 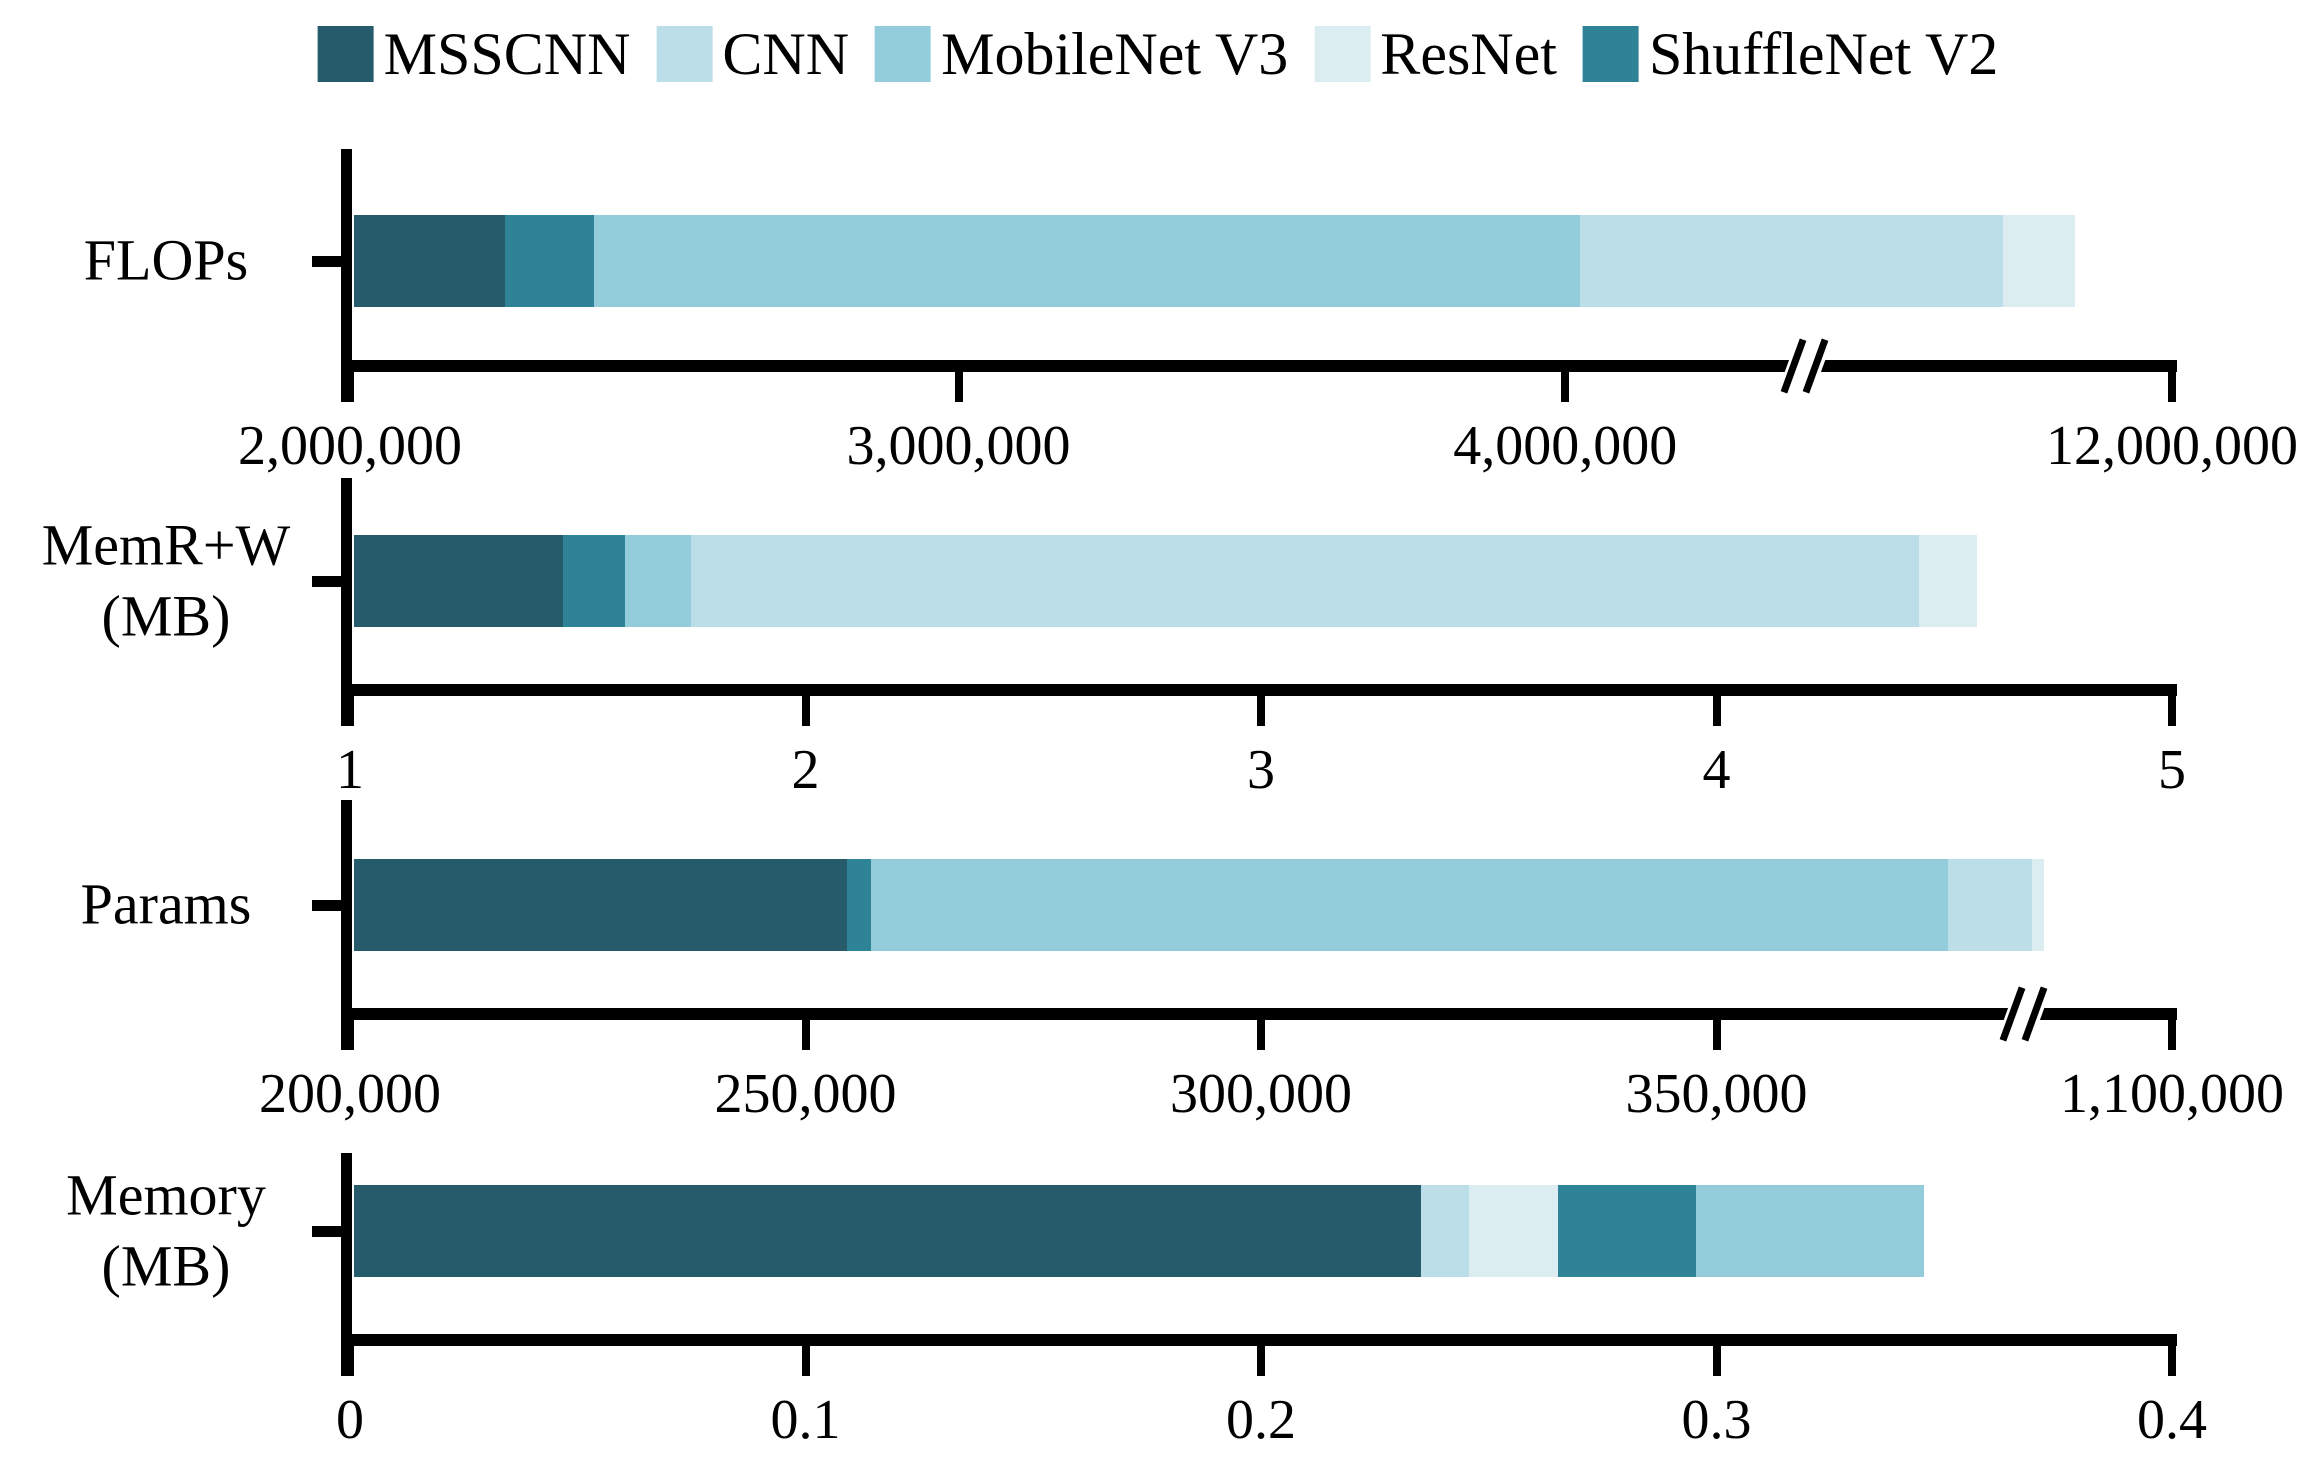 I want to click on row-label: FLOPs, so click(x=166, y=261).